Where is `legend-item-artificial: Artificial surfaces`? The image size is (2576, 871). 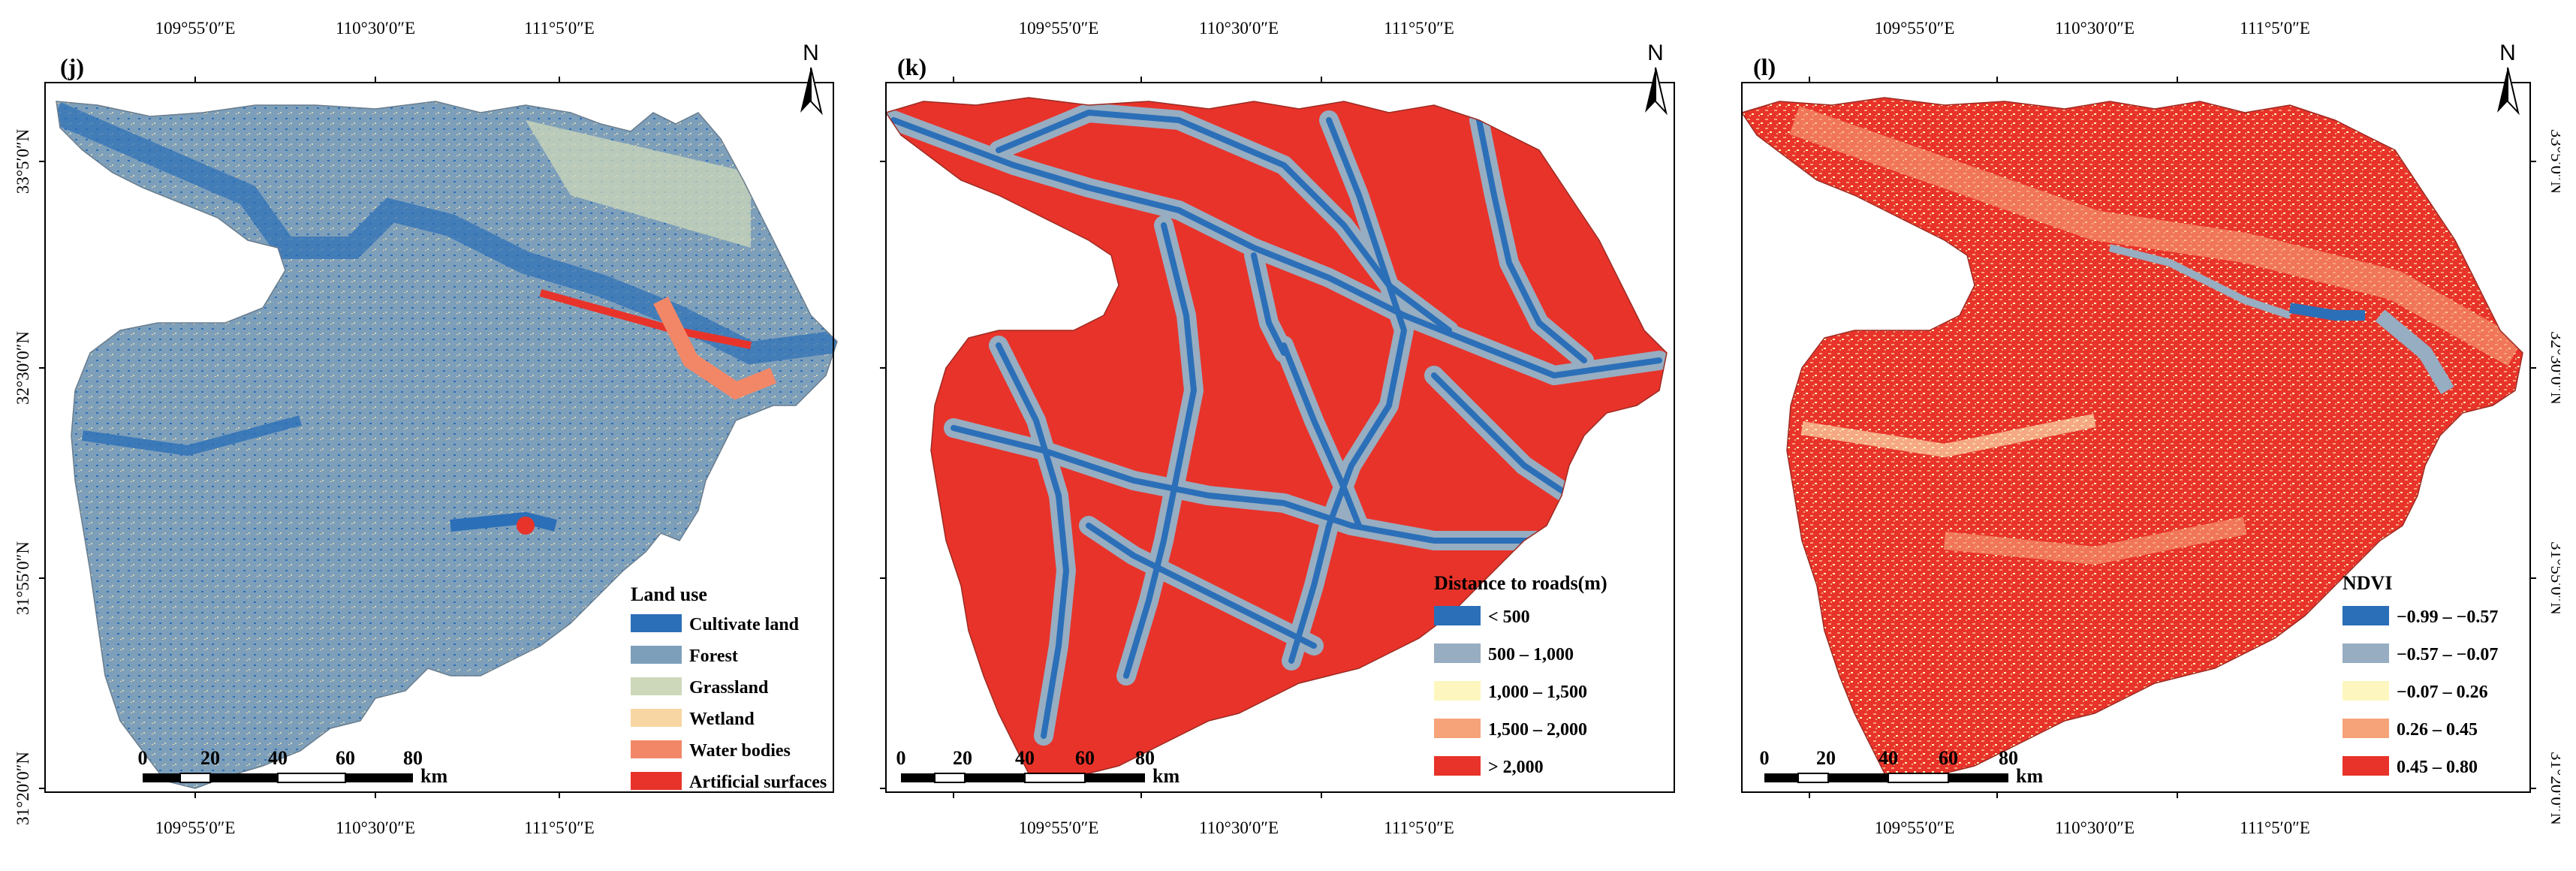 legend-item-artificial: Artificial surfaces is located at coordinates (758, 782).